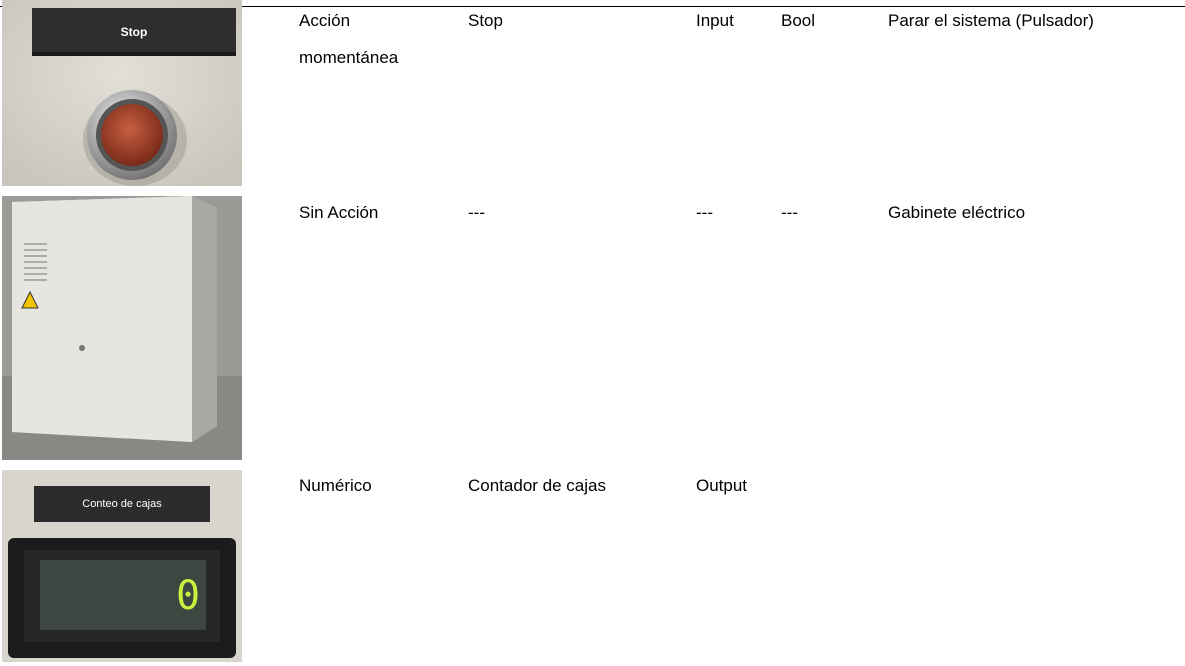 This screenshot has height=666, width=1185. Describe the element at coordinates (476, 212) in the screenshot. I see `name-cell: ---` at that location.